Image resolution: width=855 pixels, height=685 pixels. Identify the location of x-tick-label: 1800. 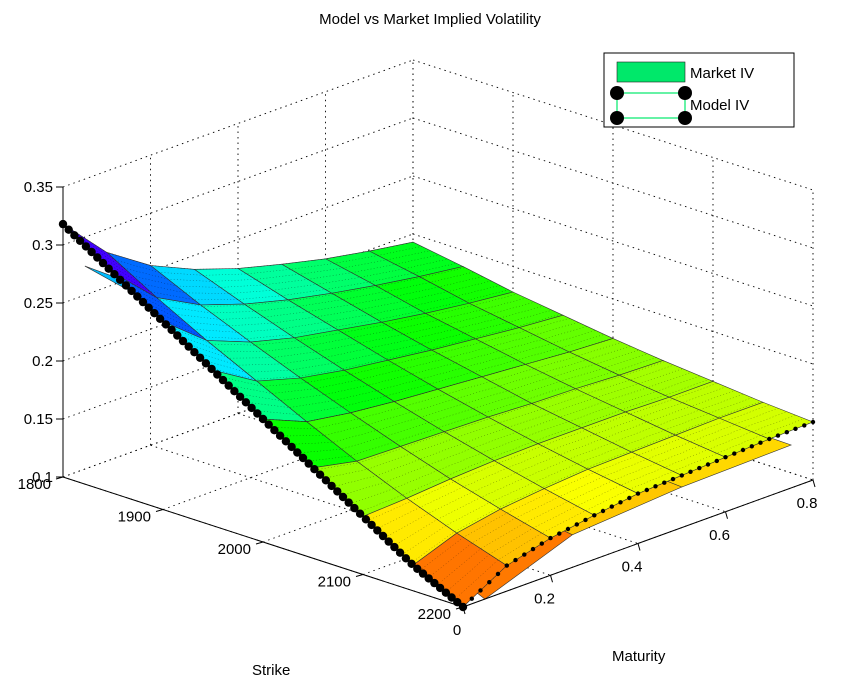
(34, 484).